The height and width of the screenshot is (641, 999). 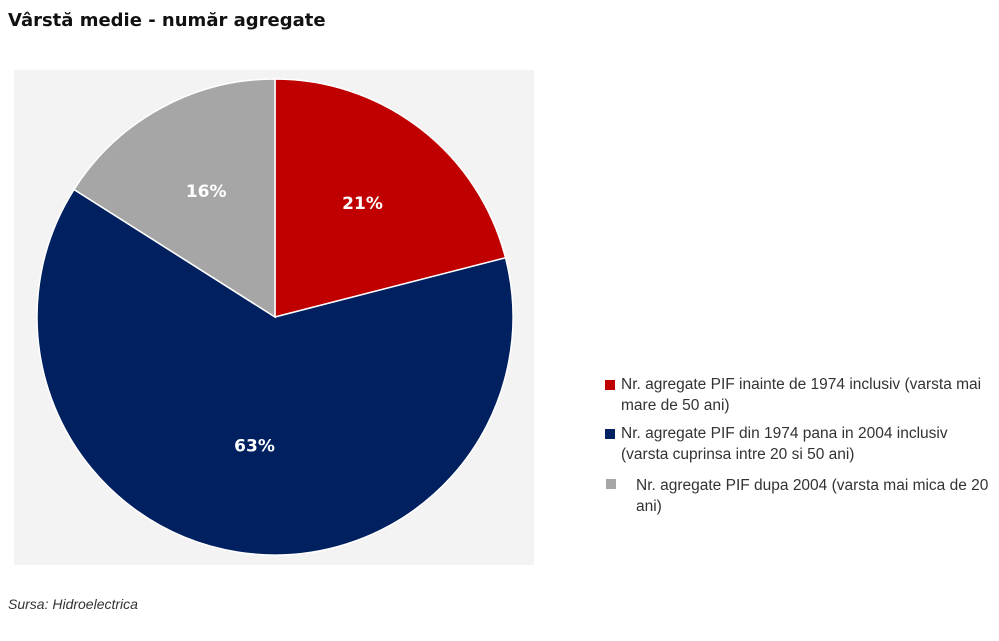 I want to click on source-note: Sursa: Hidroelectrica, so click(x=73, y=604).